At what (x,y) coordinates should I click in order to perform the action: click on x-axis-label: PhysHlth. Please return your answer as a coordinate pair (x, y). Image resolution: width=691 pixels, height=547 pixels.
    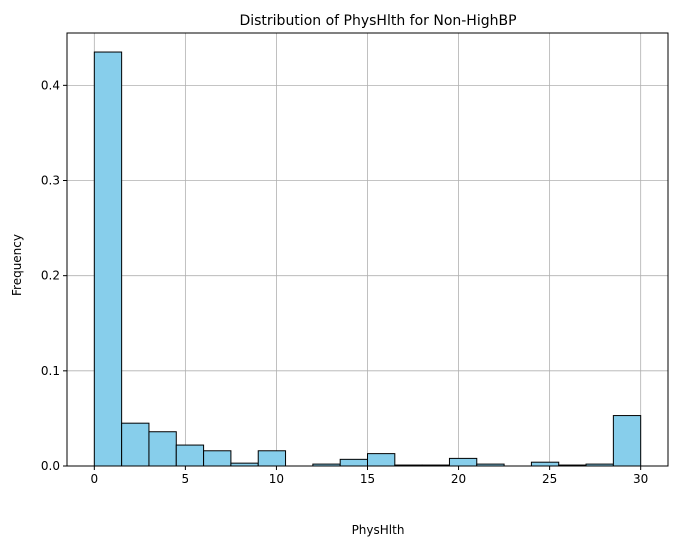
    Looking at the image, I should click on (378, 530).